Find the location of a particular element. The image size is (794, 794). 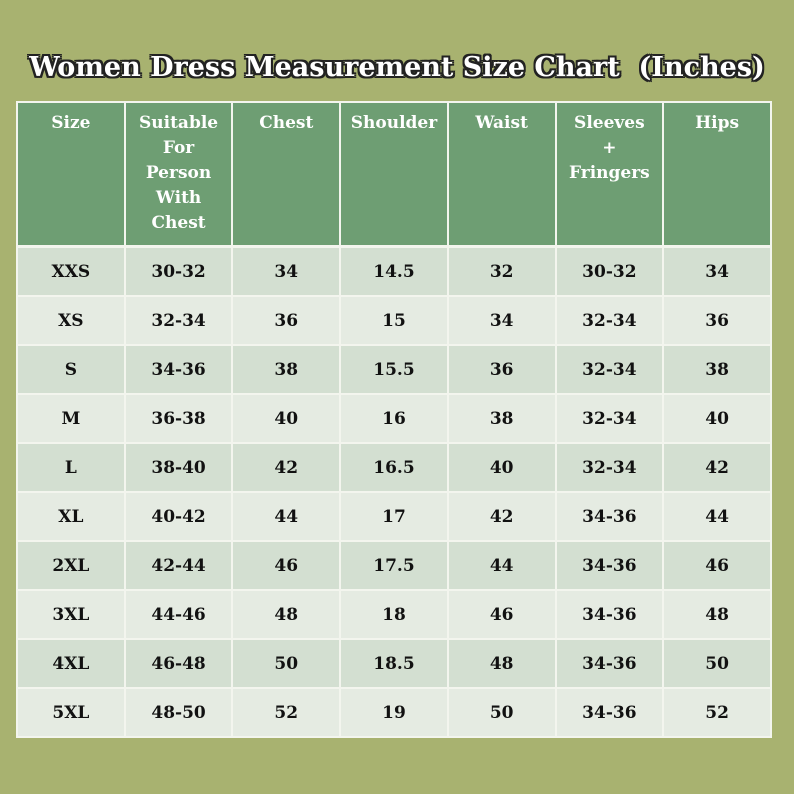

table-cell: 18.5 is located at coordinates (394, 663).